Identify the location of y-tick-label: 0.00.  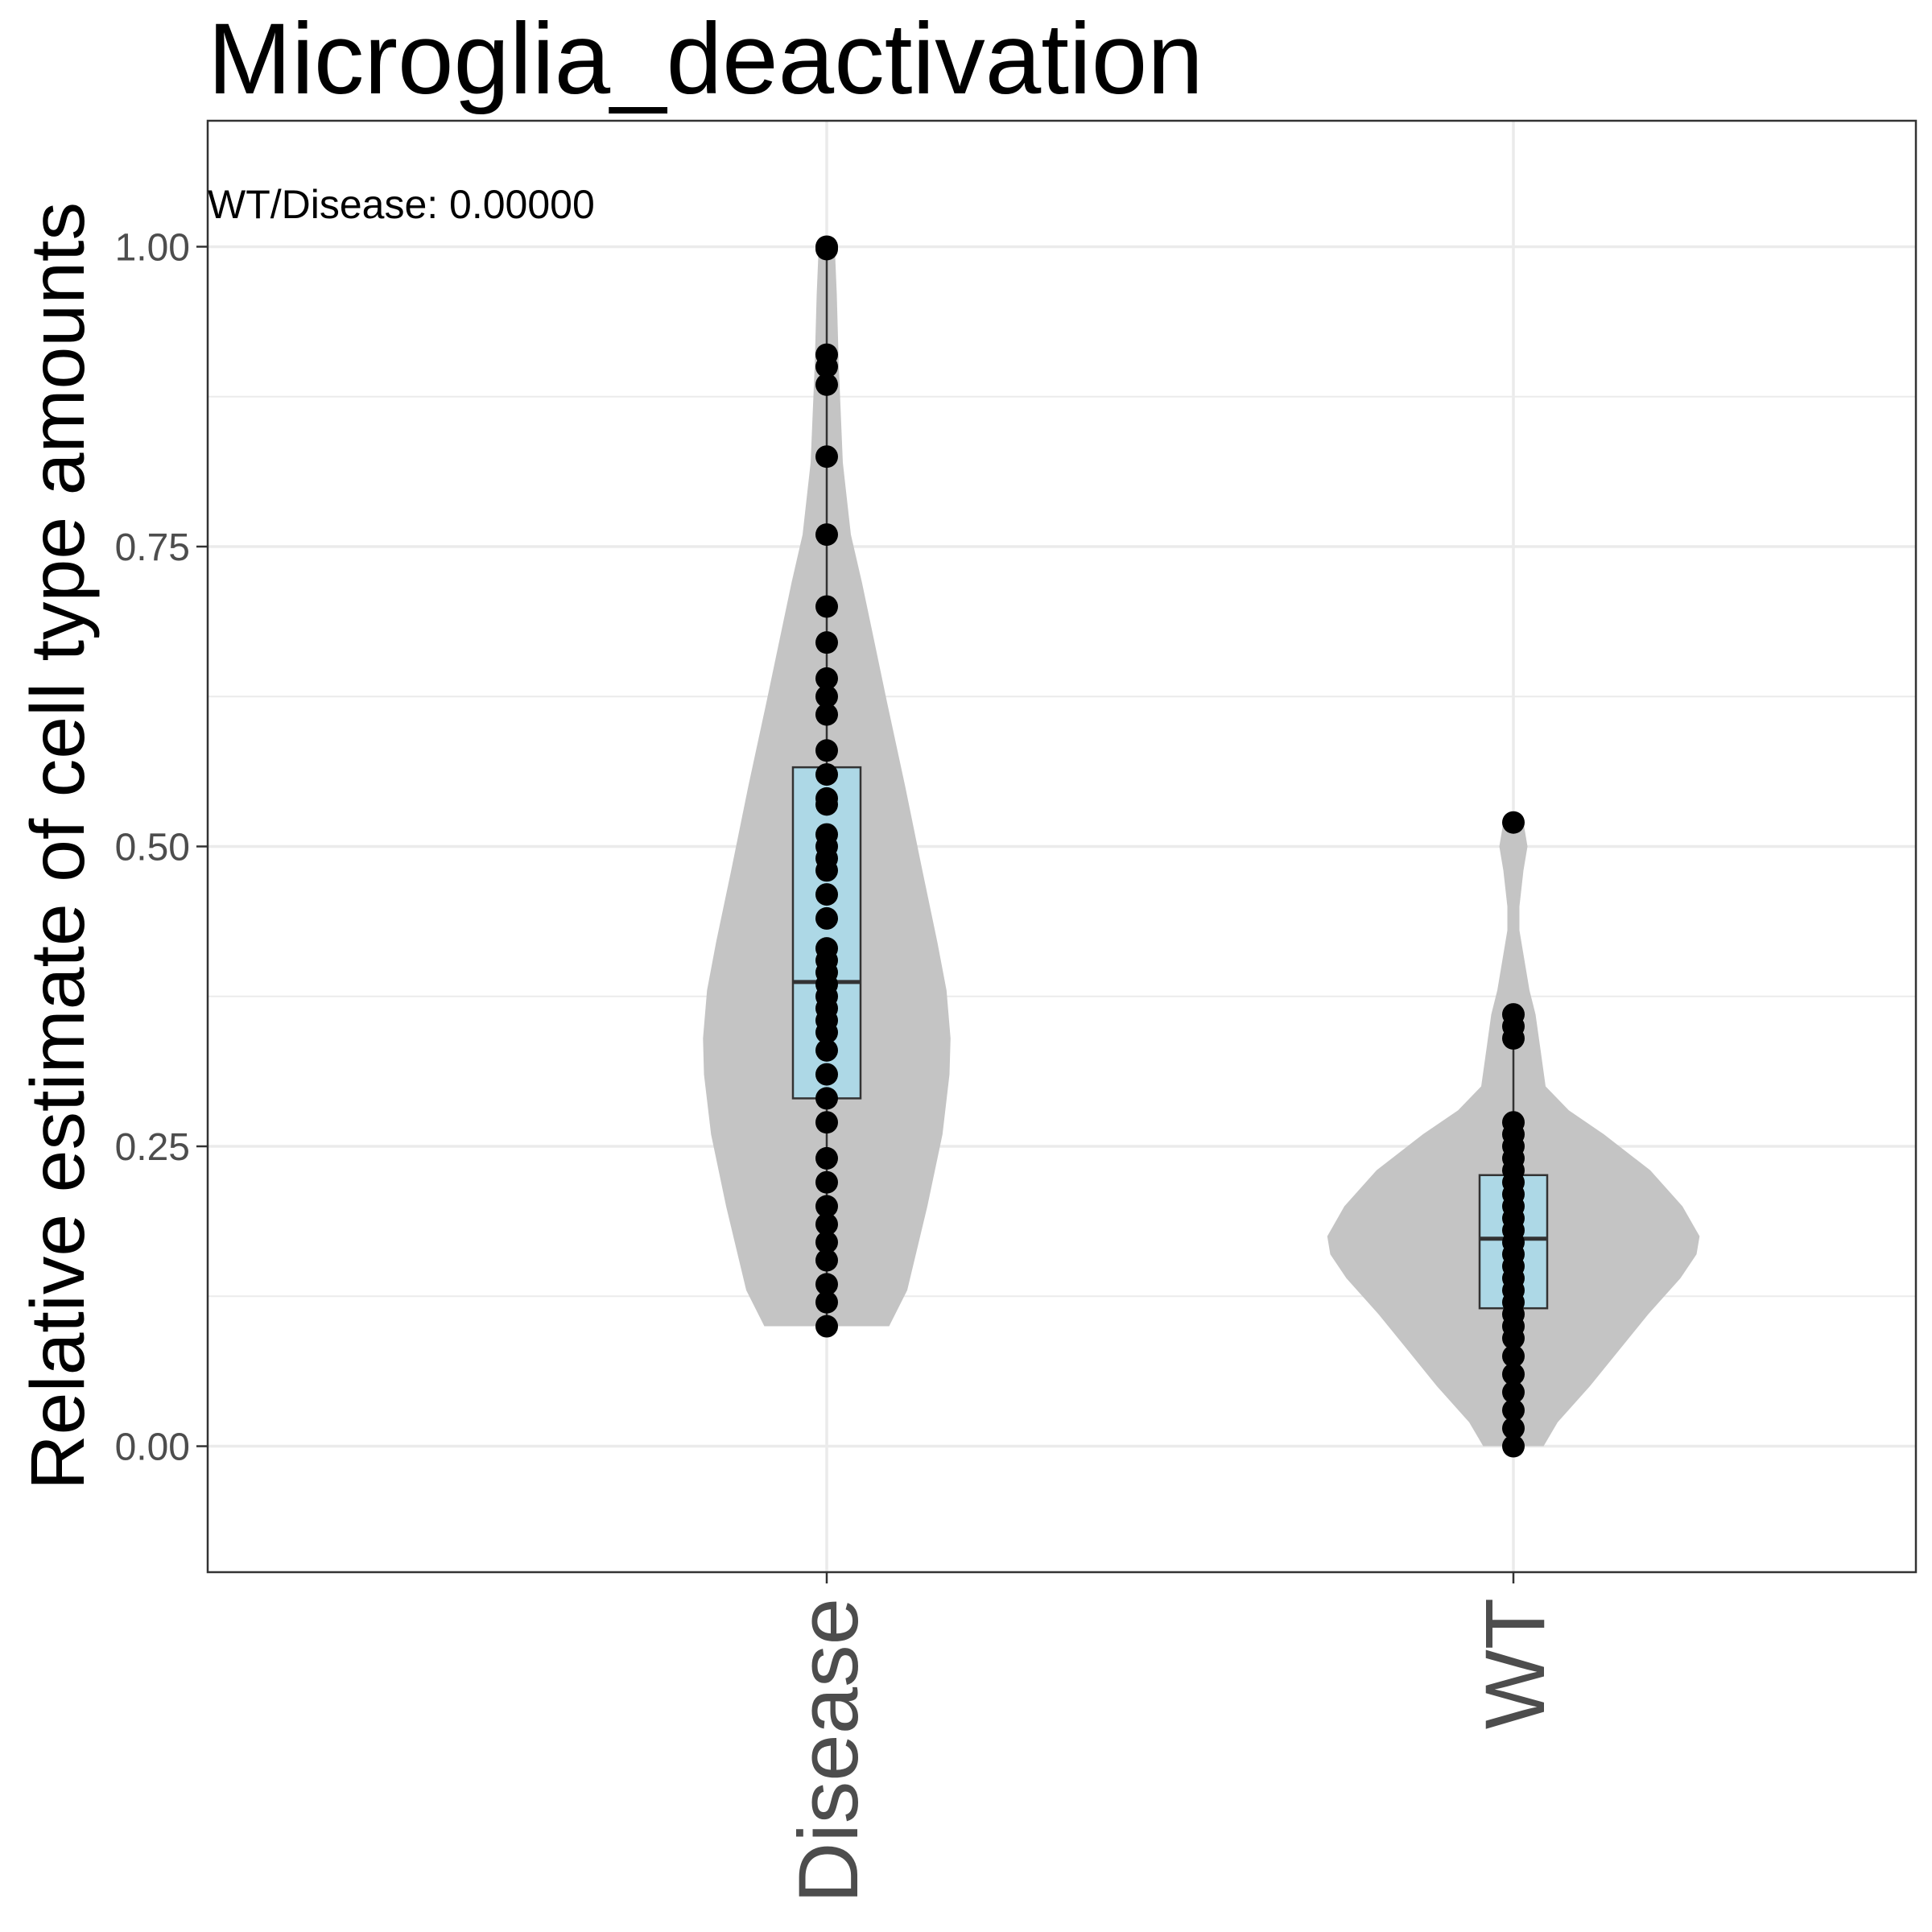
(152, 1447).